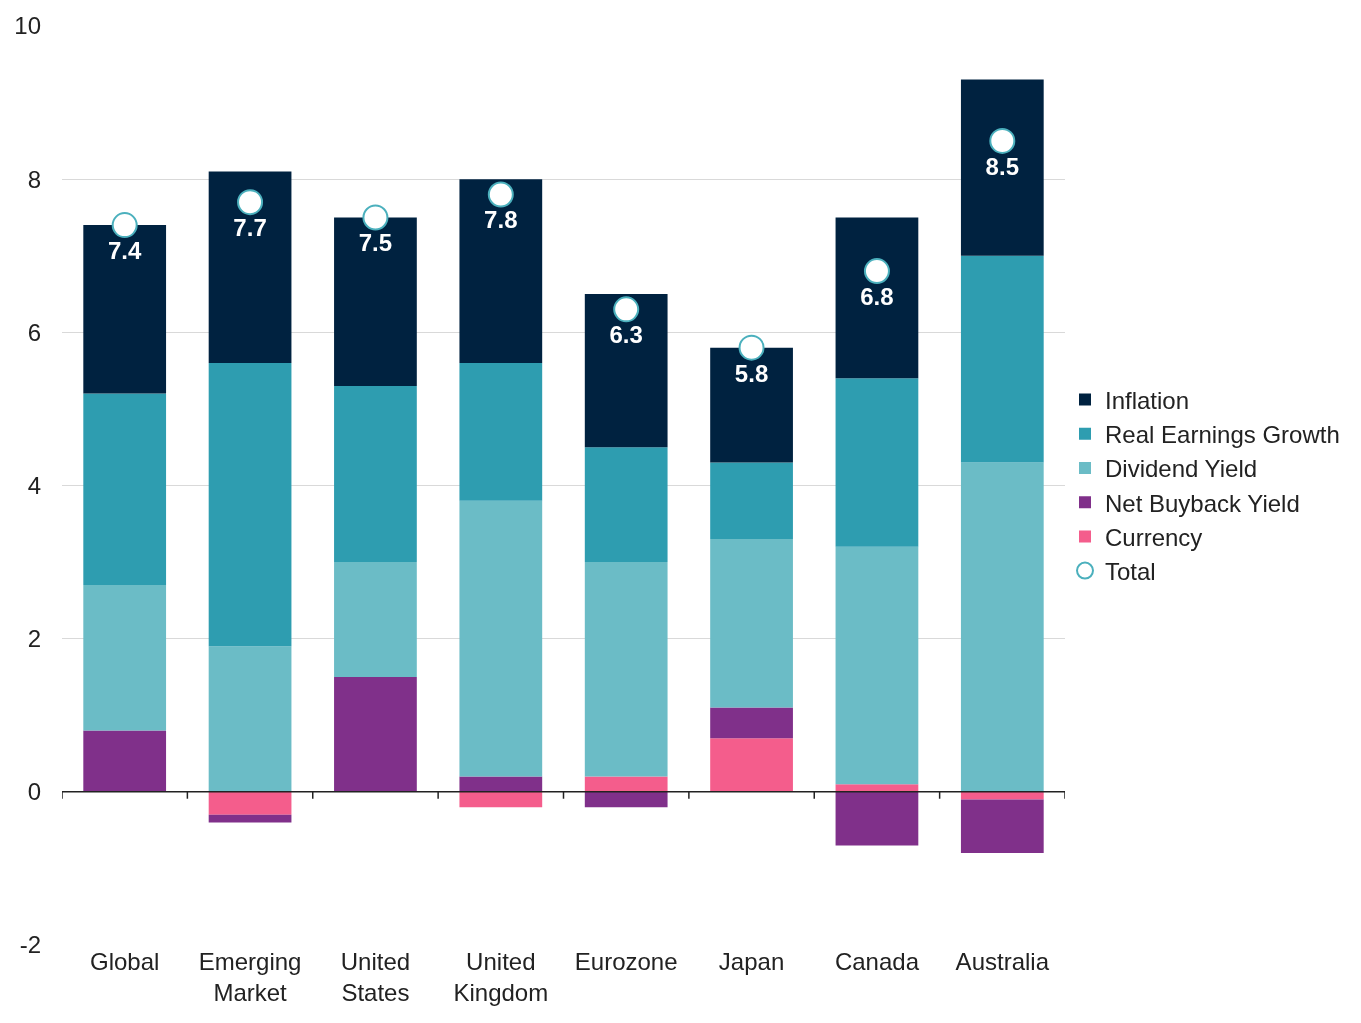 The width and height of the screenshot is (1361, 1023). I want to click on x-tick-label: Eurozone, so click(626, 961).